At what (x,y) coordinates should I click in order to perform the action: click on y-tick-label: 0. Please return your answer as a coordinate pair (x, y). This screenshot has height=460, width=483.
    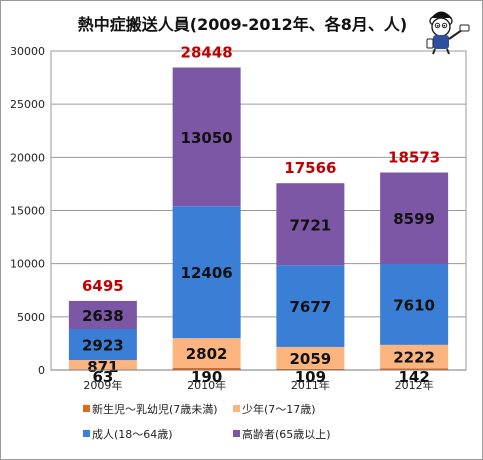
    Looking at the image, I should click on (41, 370).